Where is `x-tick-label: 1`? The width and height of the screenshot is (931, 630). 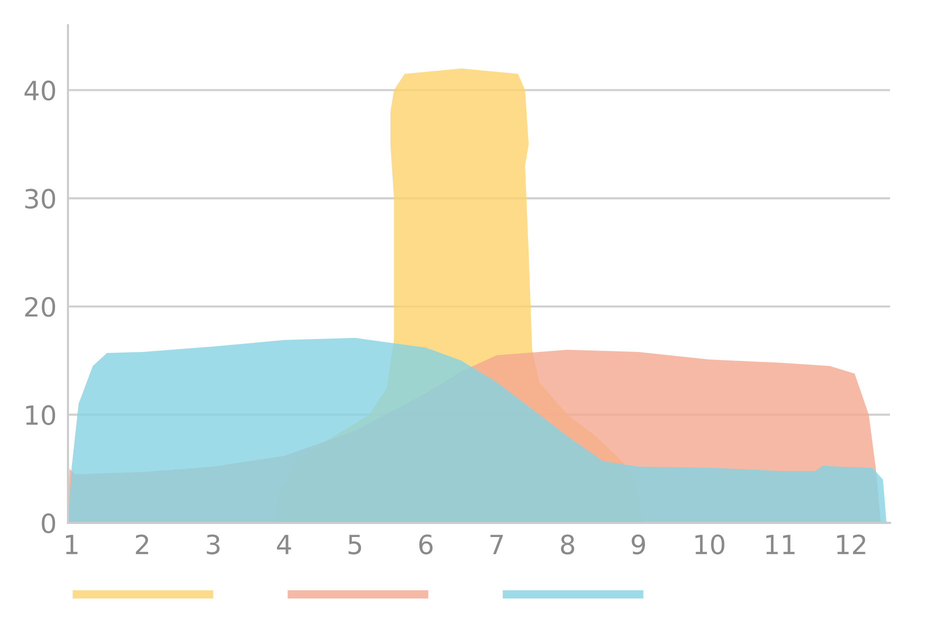 x-tick-label: 1 is located at coordinates (72, 544).